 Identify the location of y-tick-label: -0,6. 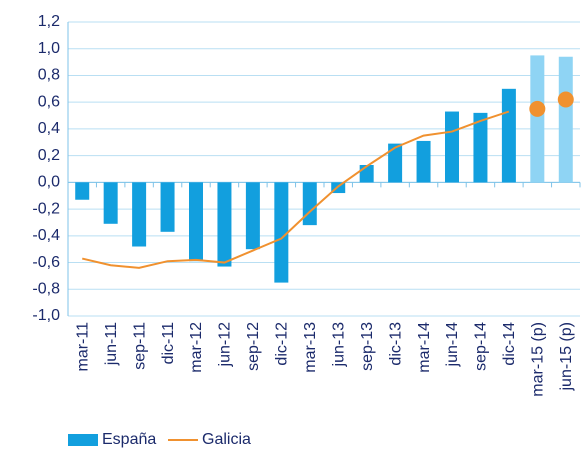
(46, 262).